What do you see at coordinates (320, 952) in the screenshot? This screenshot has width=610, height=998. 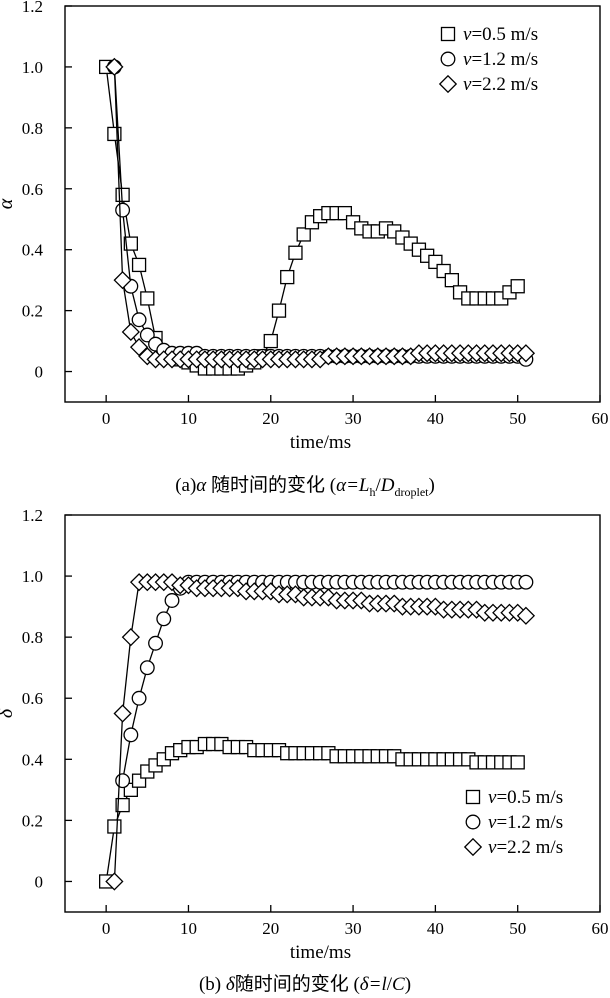 I see `x-axis-label: time/ms` at bounding box center [320, 952].